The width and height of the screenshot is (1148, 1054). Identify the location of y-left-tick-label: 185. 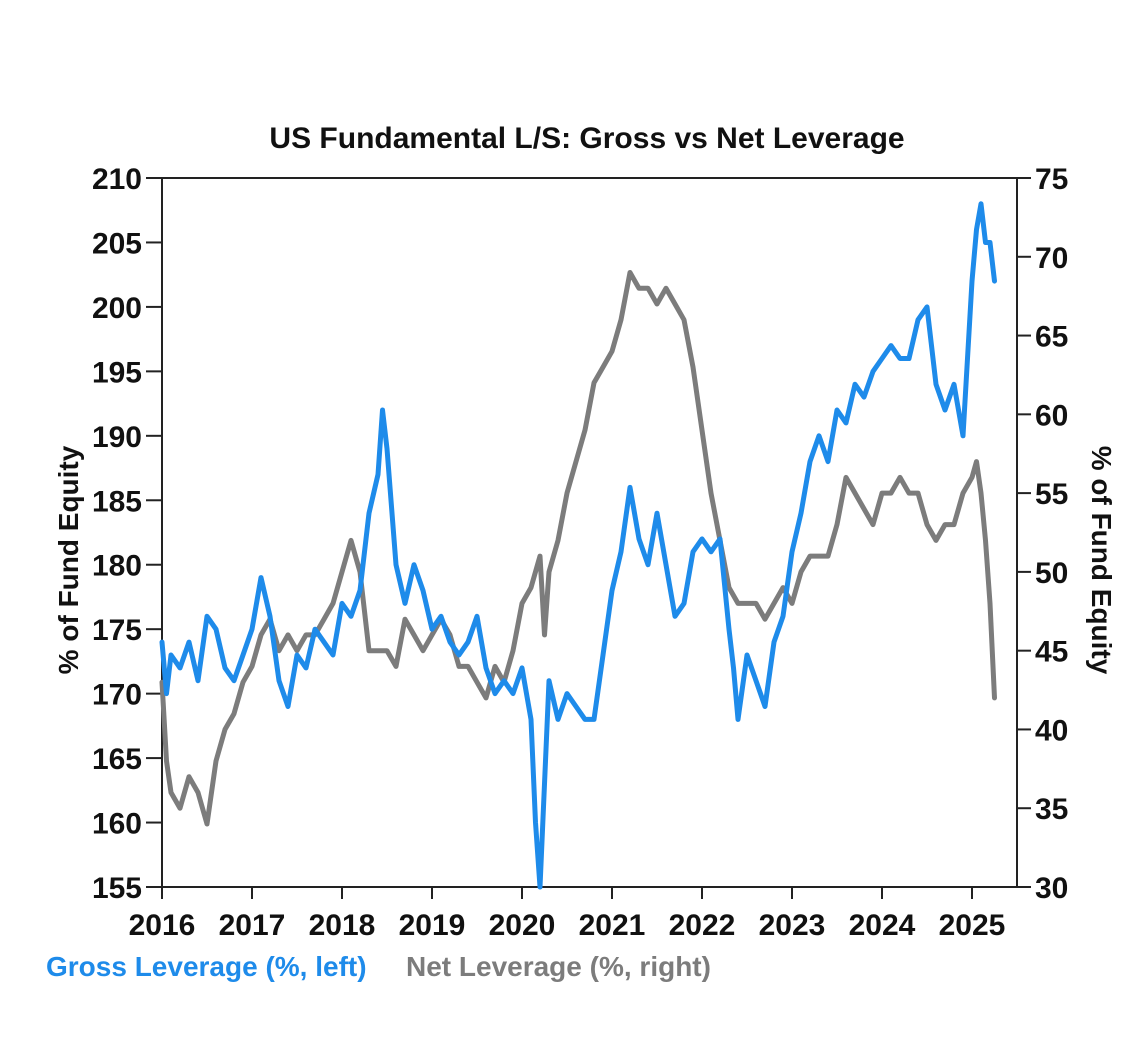
(117, 501).